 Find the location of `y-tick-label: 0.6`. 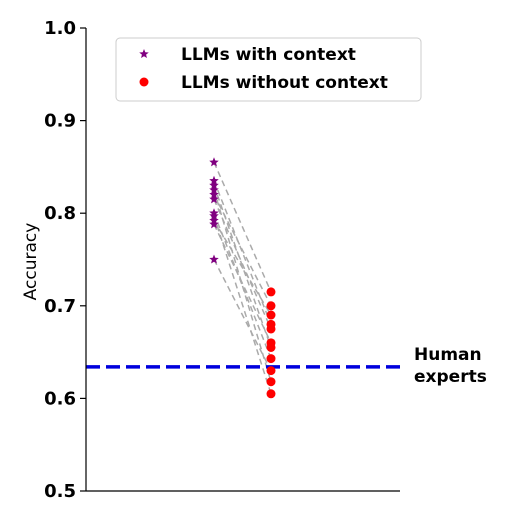

y-tick-label: 0.6 is located at coordinates (60, 398).